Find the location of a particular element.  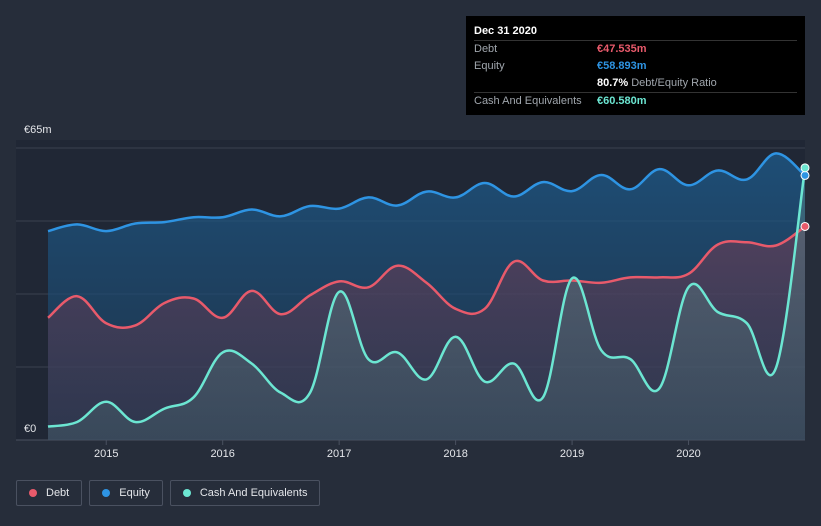

x-tick-label-2020: 2020 is located at coordinates (688, 454).